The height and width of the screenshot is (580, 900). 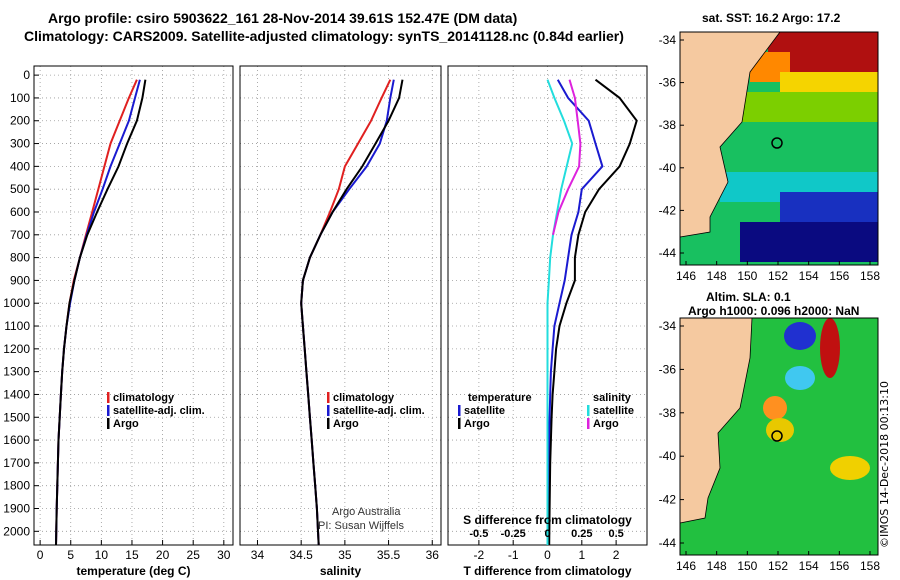 I want to click on depth-tick-label: 500, so click(x=20, y=189).